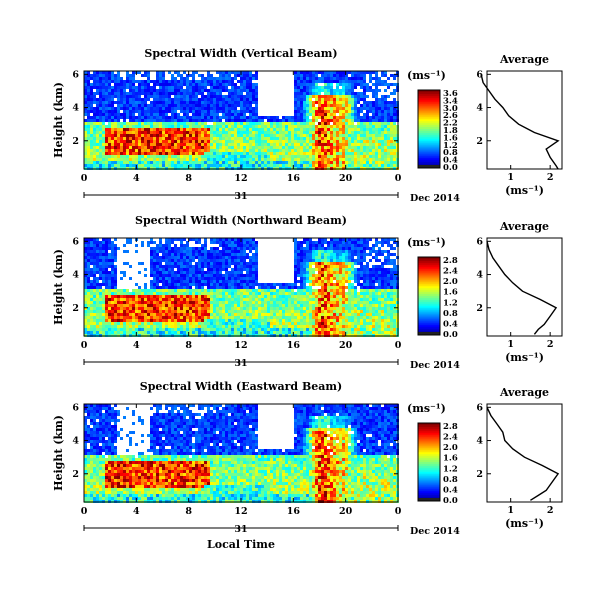  Describe the element at coordinates (450, 109) in the screenshot. I see `colorbar-tick-label: 3.0` at that location.